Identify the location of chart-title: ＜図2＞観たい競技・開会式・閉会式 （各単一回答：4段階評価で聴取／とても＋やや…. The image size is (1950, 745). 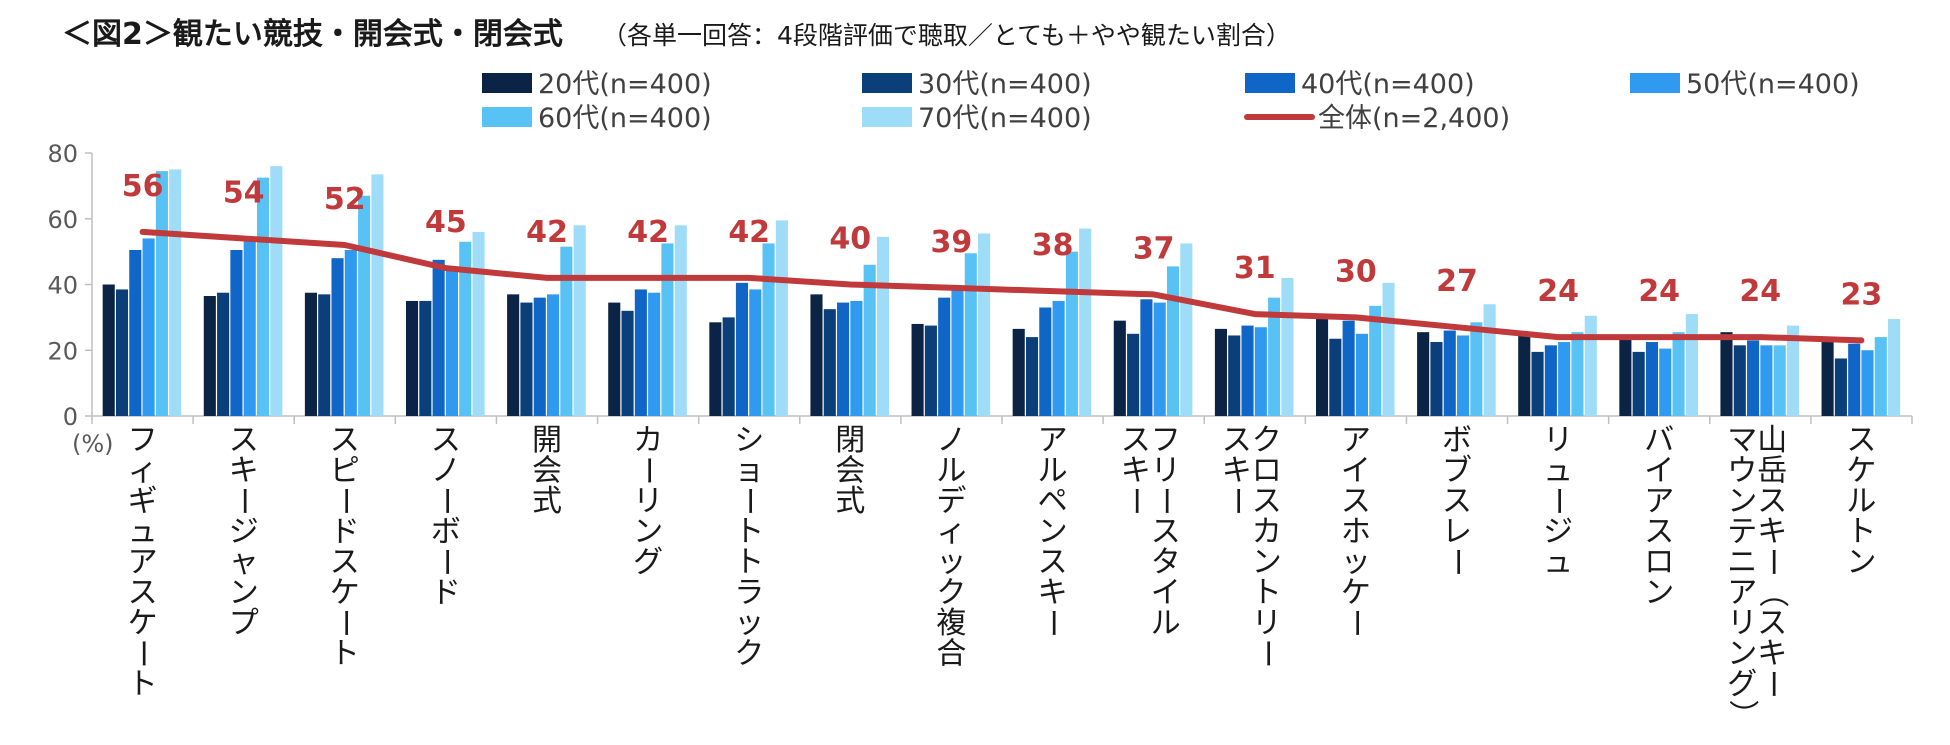
(676, 34).